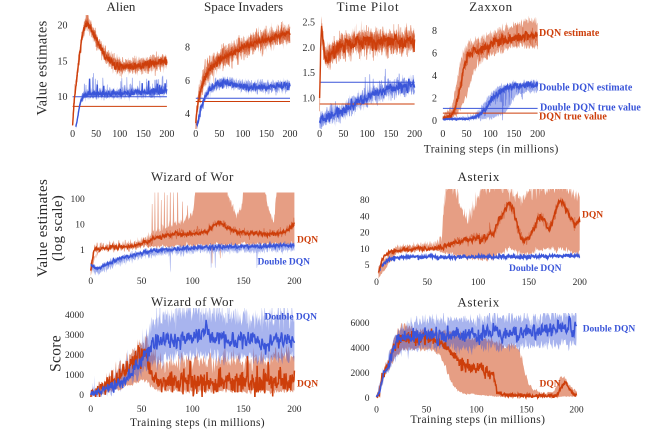 Image resolution: width=668 pixels, height=437 pixels. What do you see at coordinates (309, 98) in the screenshot?
I see `svg-text: 1.0` at bounding box center [309, 98].